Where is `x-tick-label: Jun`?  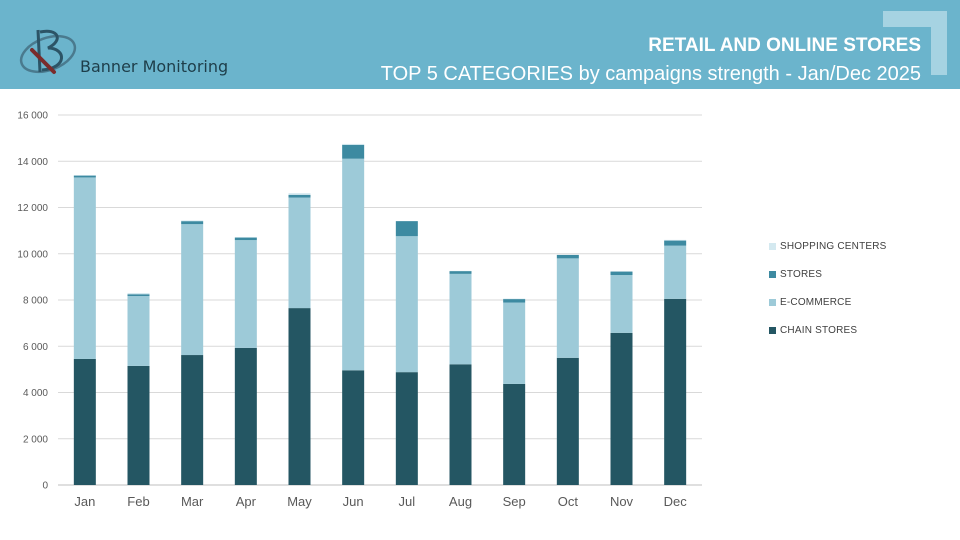 x-tick-label: Jun is located at coordinates (353, 501).